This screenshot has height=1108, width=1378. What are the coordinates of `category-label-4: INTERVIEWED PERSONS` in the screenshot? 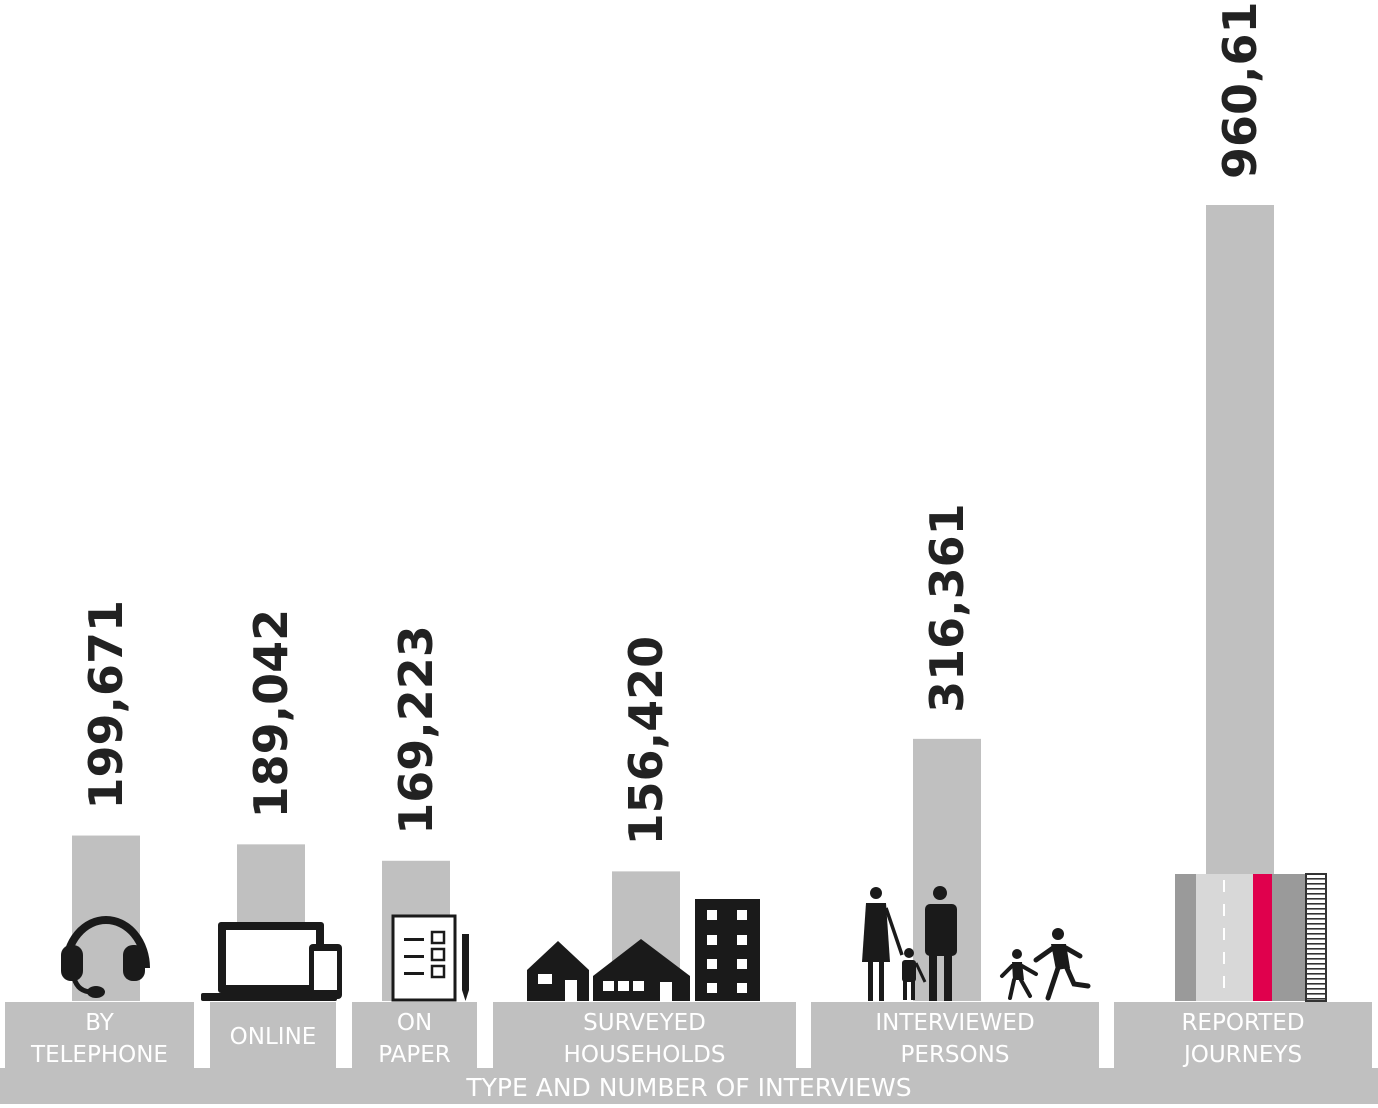 It's located at (954, 1039).